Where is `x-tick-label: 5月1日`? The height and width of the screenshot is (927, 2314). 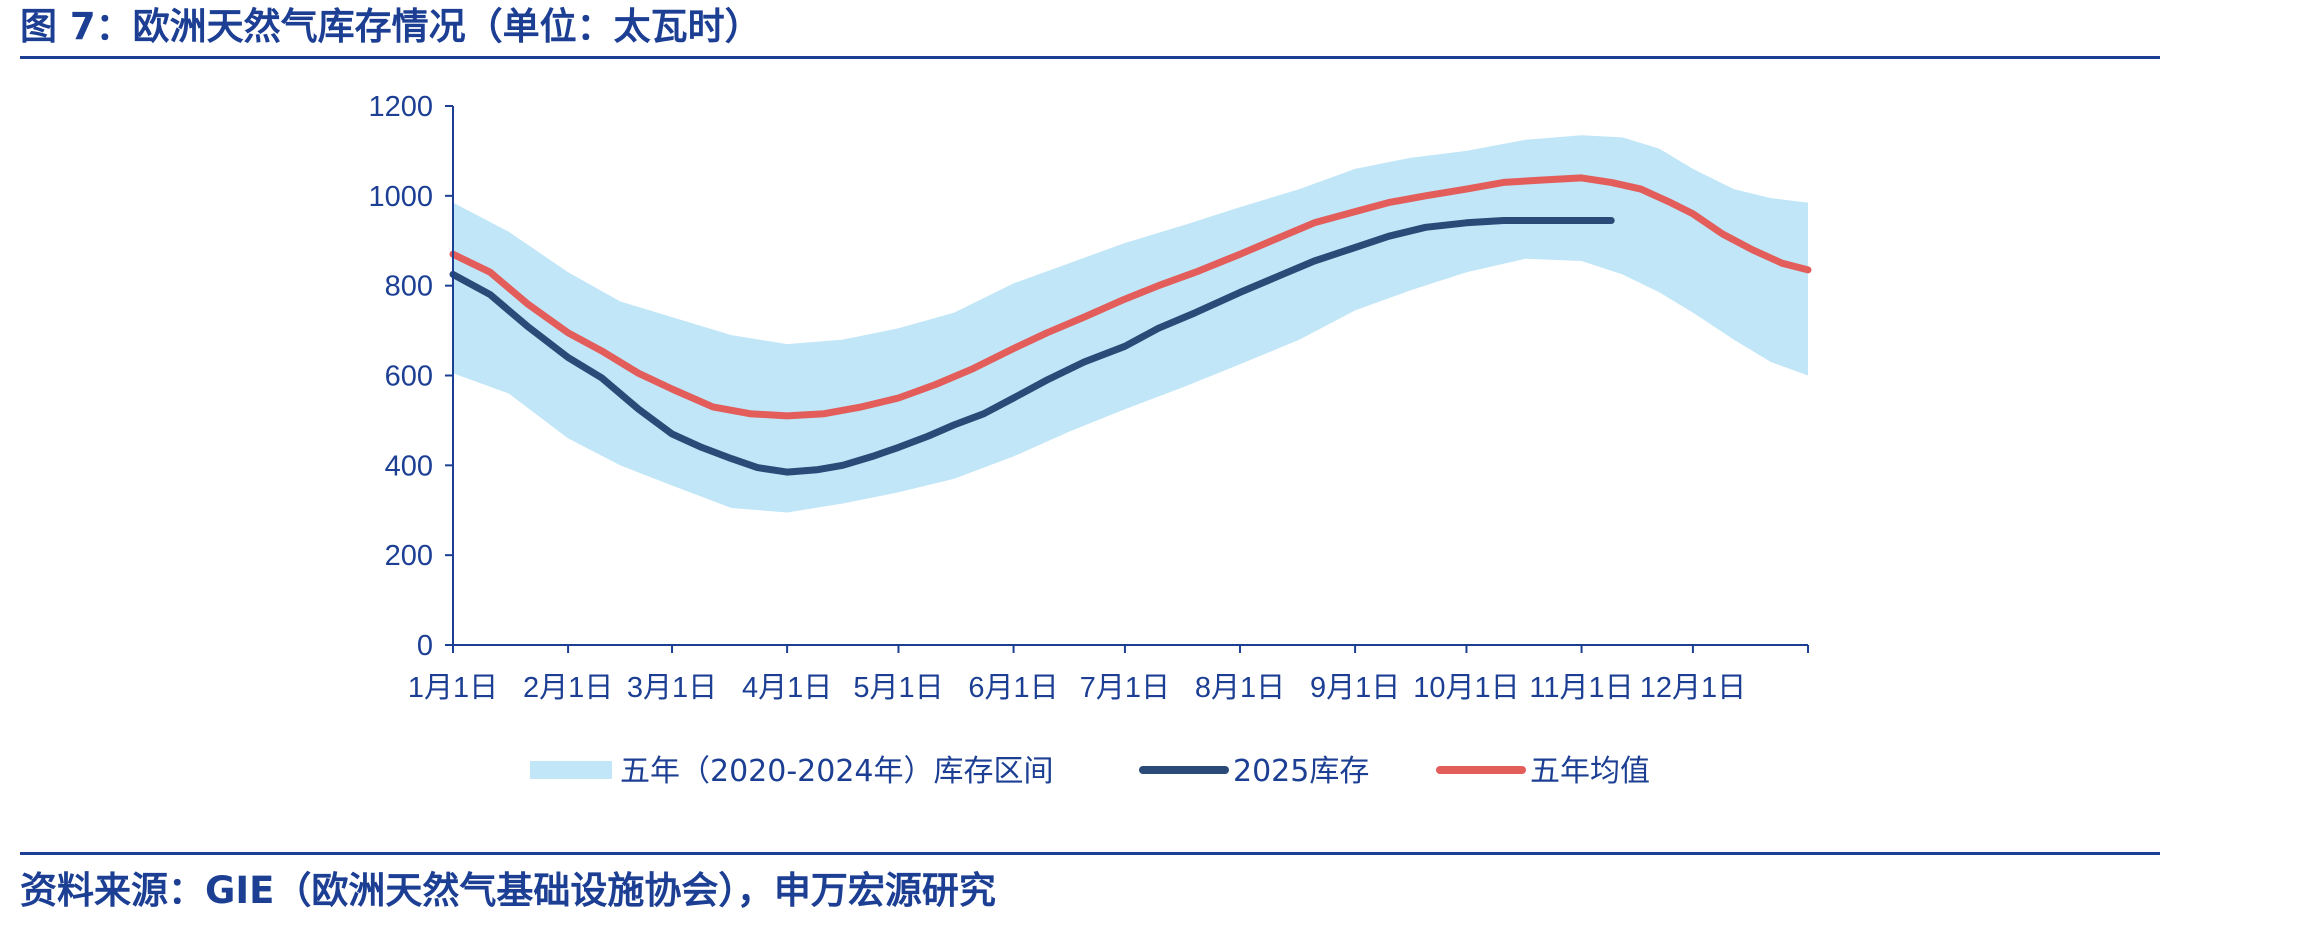 x-tick-label: 5月1日 is located at coordinates (898, 688).